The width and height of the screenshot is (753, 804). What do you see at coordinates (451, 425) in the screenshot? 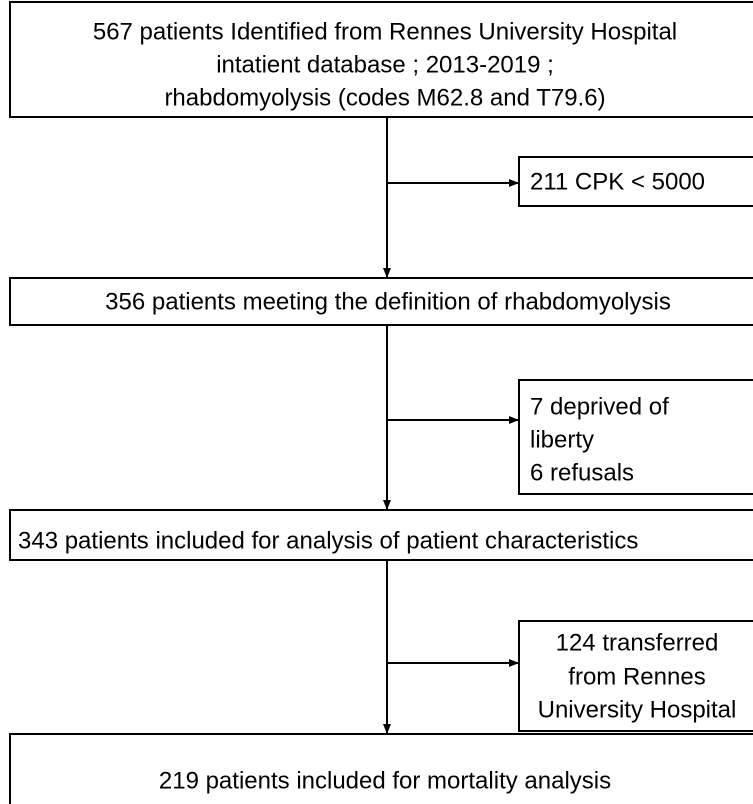
I see `connectors` at bounding box center [451, 425].